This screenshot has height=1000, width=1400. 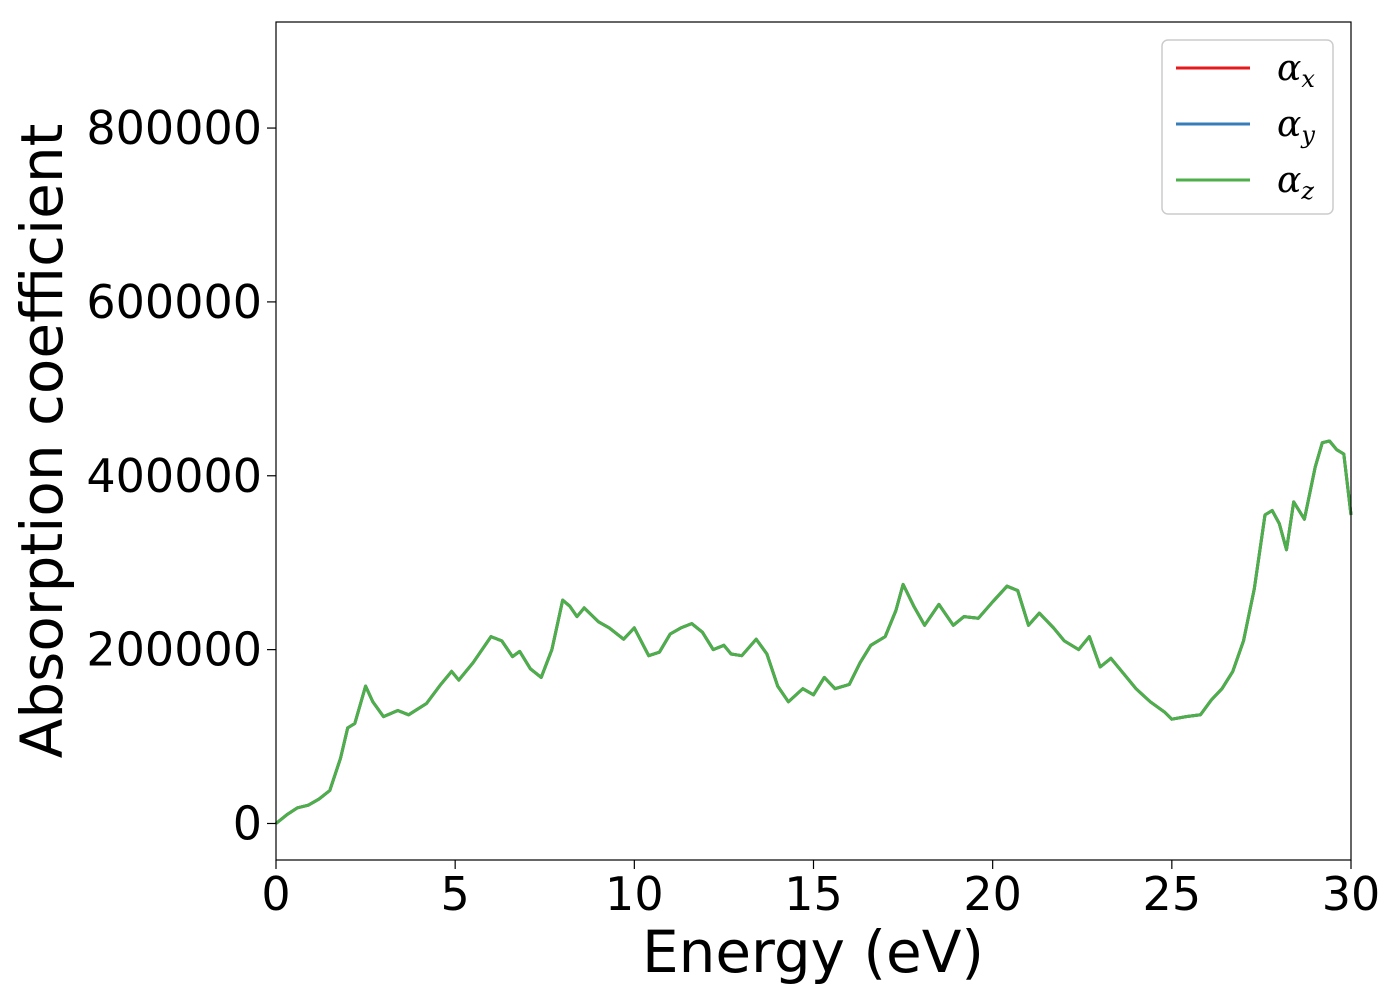 What do you see at coordinates (634, 894) in the screenshot?
I see `x-tick-label: 10` at bounding box center [634, 894].